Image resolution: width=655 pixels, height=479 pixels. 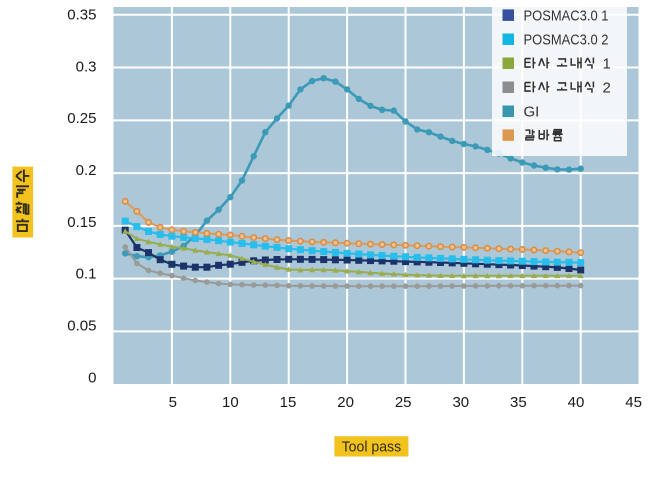 I want to click on svg-text: 15, so click(x=288, y=402).